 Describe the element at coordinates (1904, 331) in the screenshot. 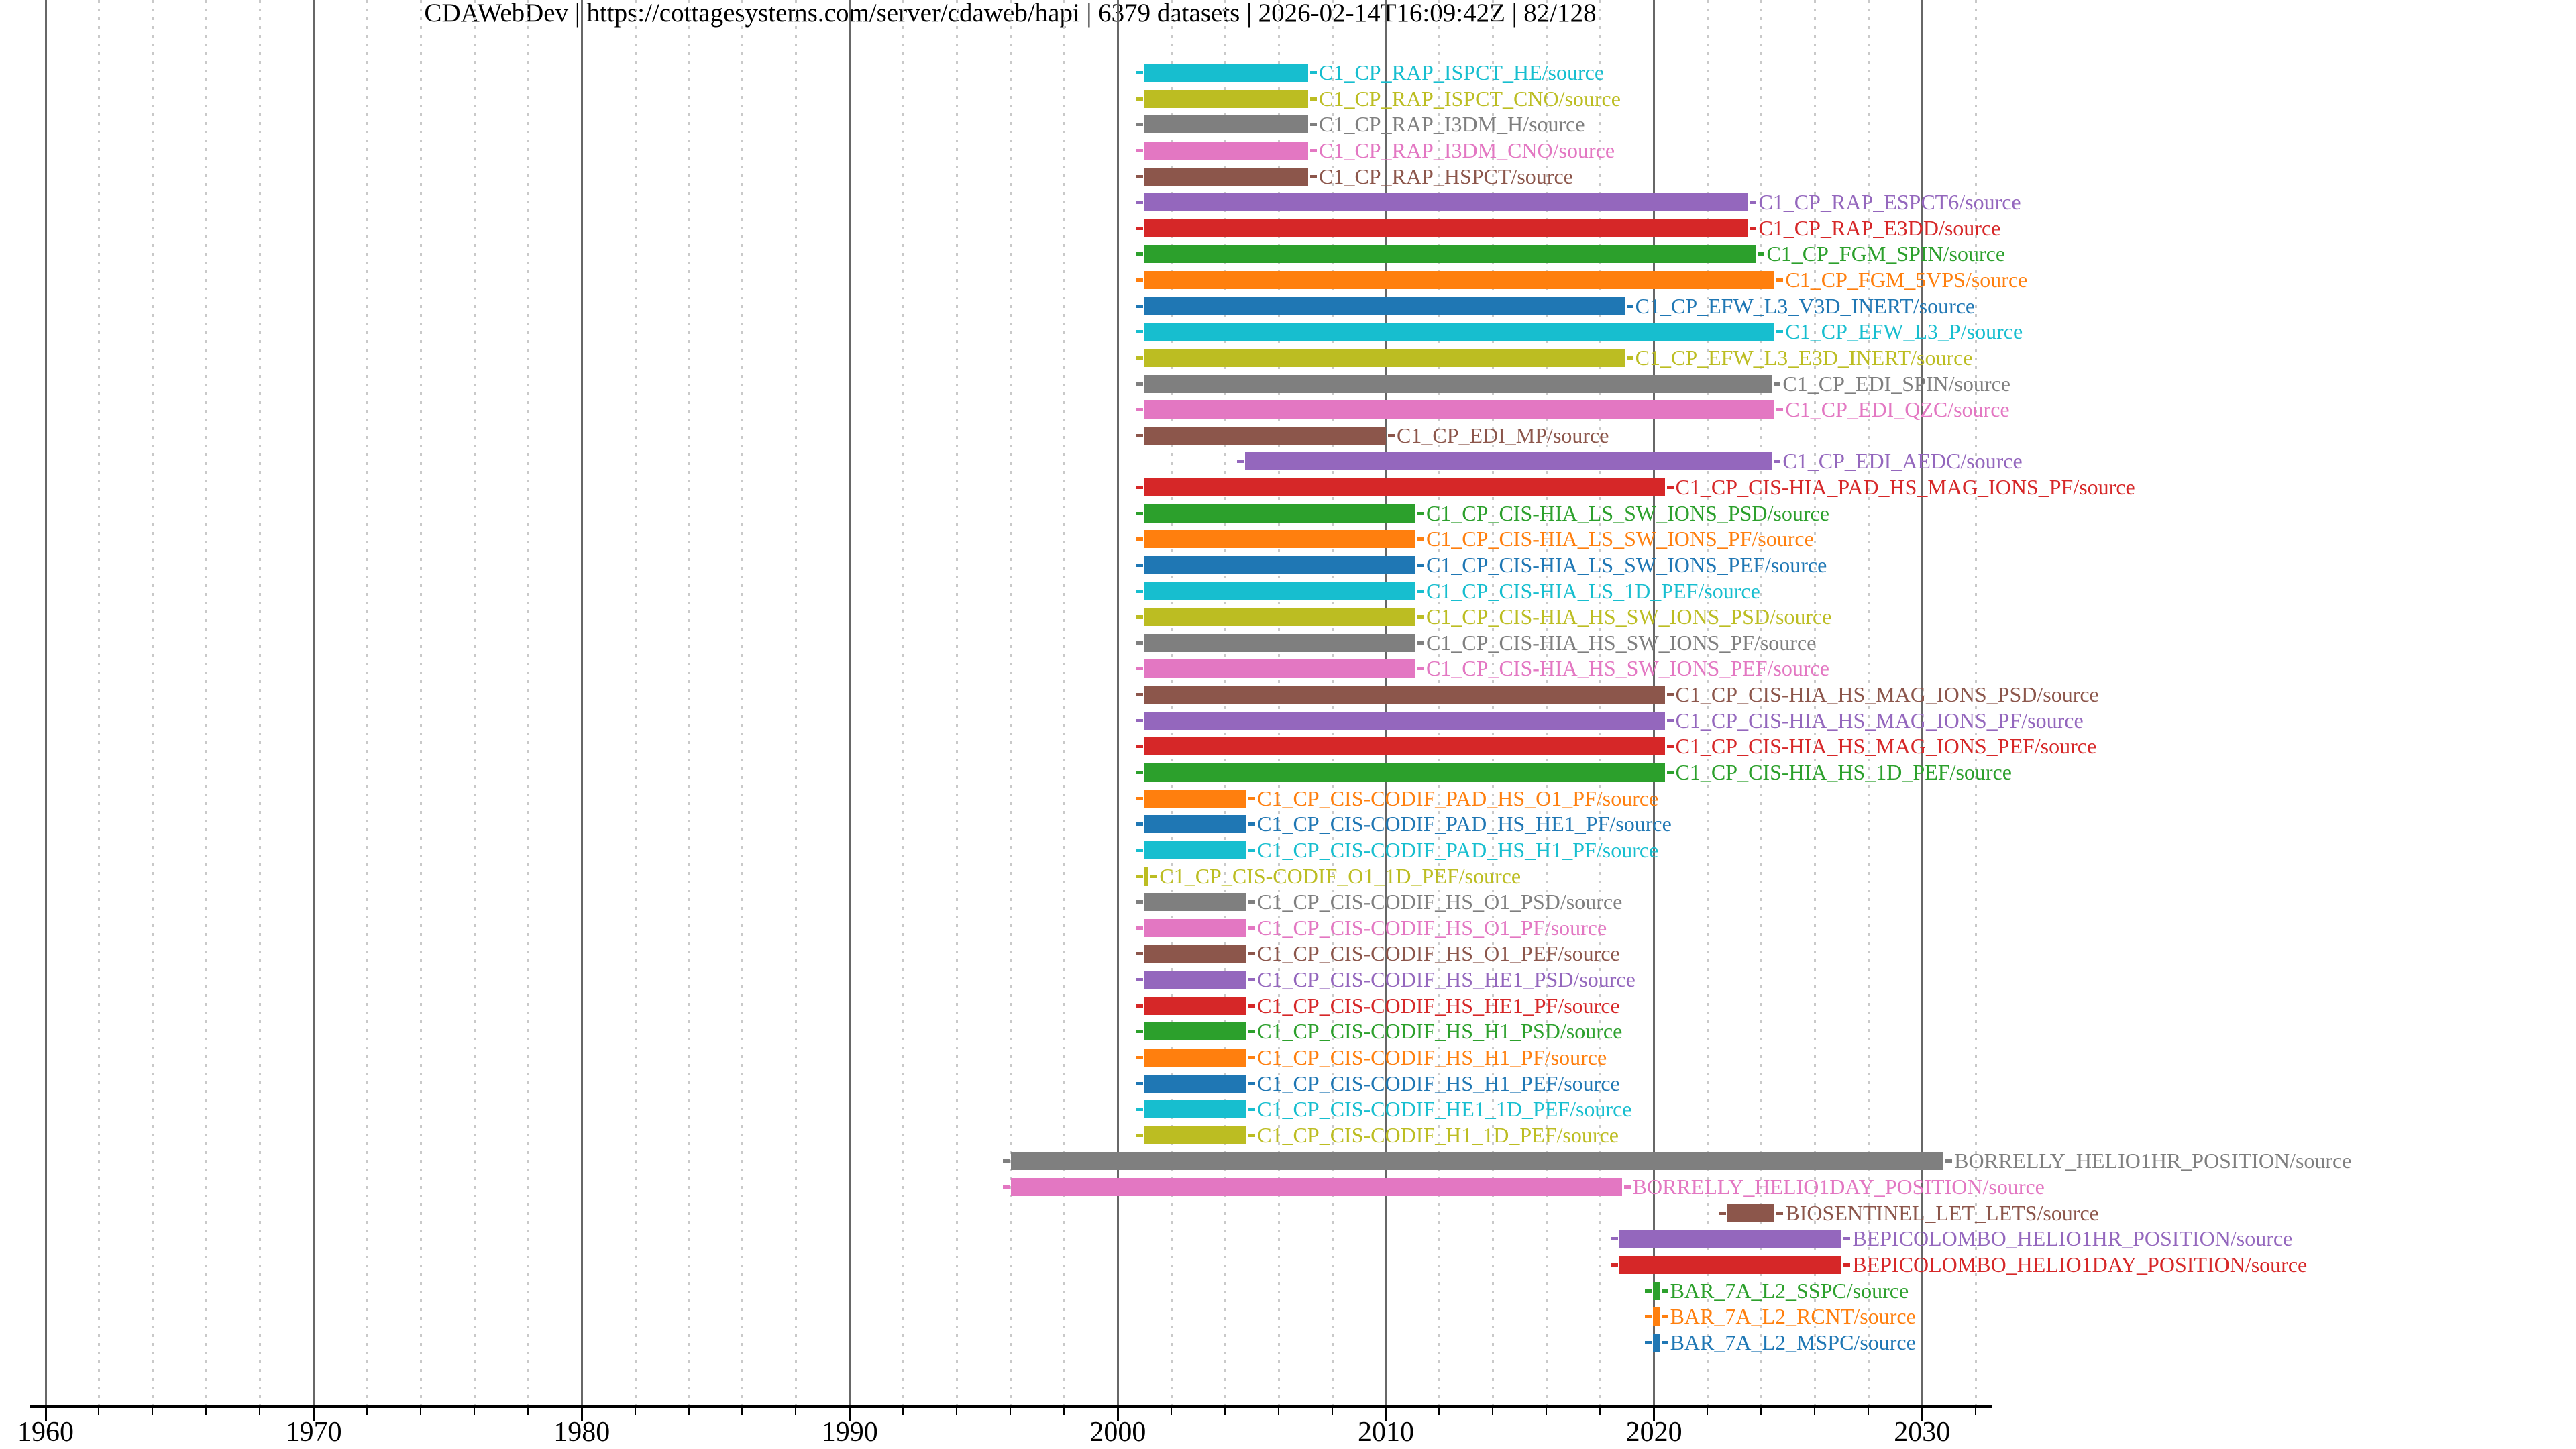

I see `bar-label: C1_CP_EFW_L3_P/source` at that location.